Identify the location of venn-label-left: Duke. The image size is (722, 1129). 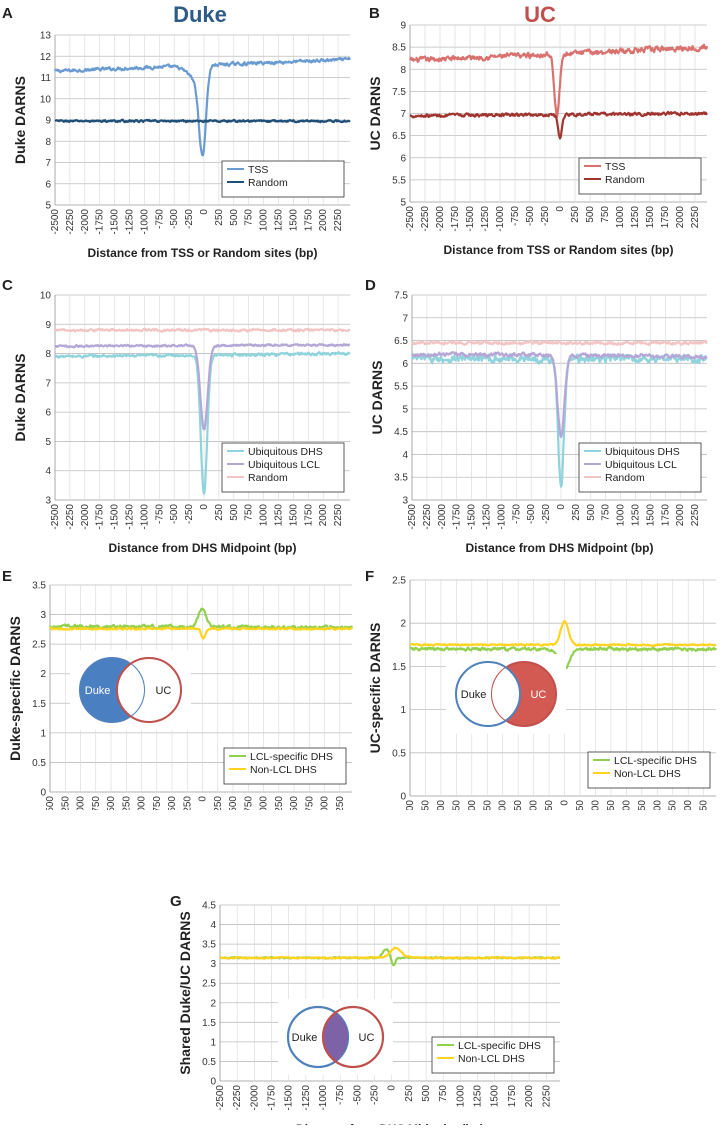
(98, 691).